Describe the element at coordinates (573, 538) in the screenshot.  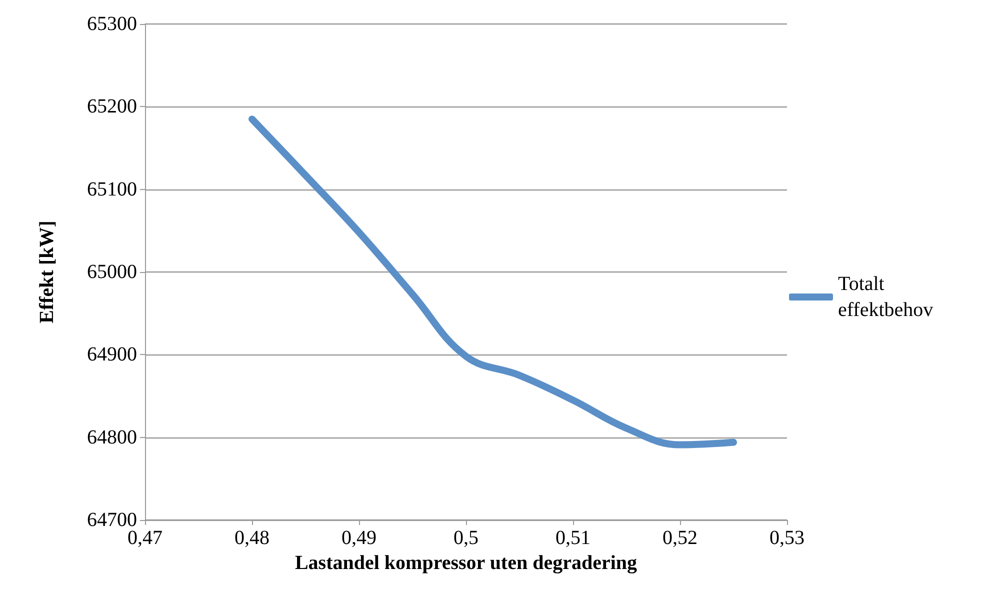
I see `x-tick-label: 0,51` at that location.